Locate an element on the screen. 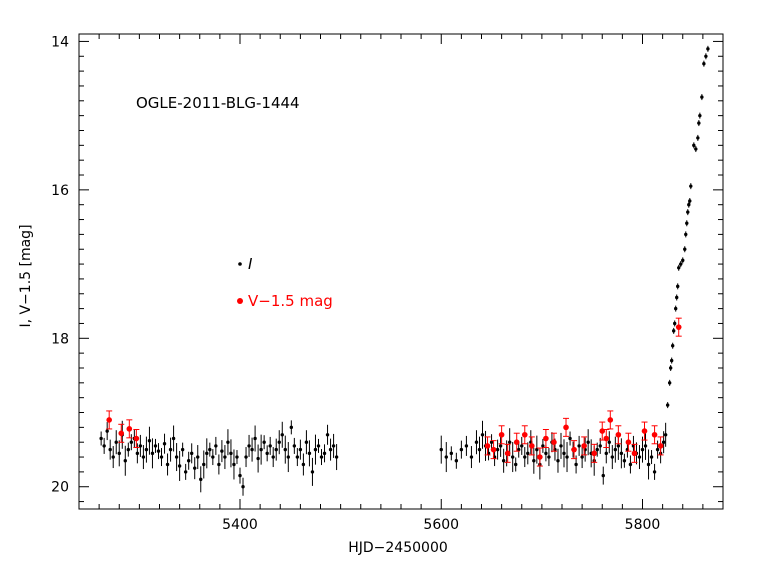  y-tick-label: 18 is located at coordinates (60, 339).